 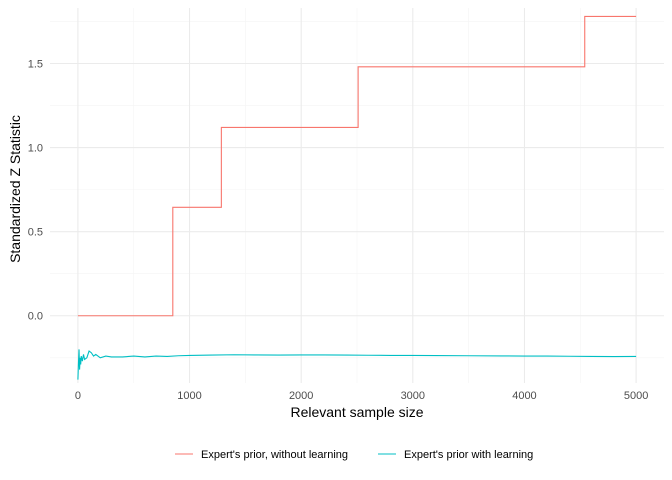 I want to click on x-tick-label: 0, so click(x=78, y=396).